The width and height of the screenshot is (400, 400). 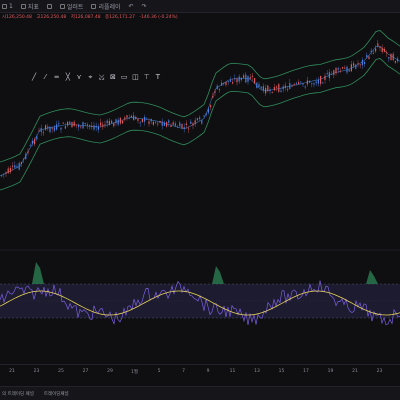 What do you see at coordinates (49, 6) in the screenshot?
I see `layout-button` at bounding box center [49, 6].